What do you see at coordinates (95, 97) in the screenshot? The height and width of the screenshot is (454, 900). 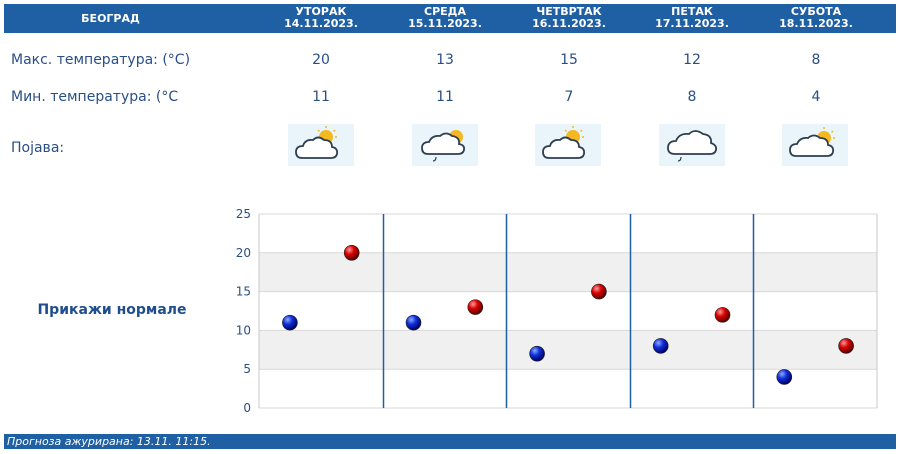 I see `min-temp-label: Мин. температура: (°C` at bounding box center [95, 97].